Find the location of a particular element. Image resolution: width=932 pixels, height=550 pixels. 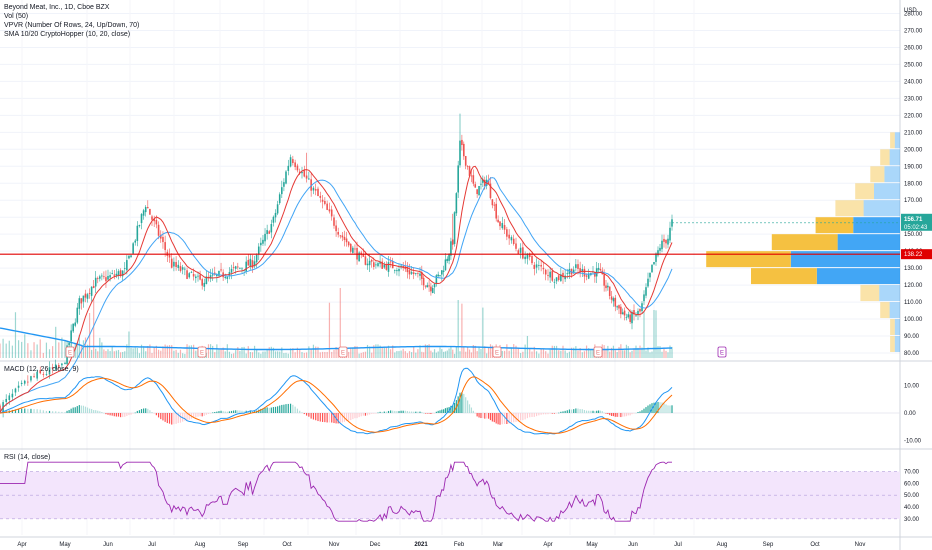

rsi-tick-label: 40.00 is located at coordinates (912, 508).